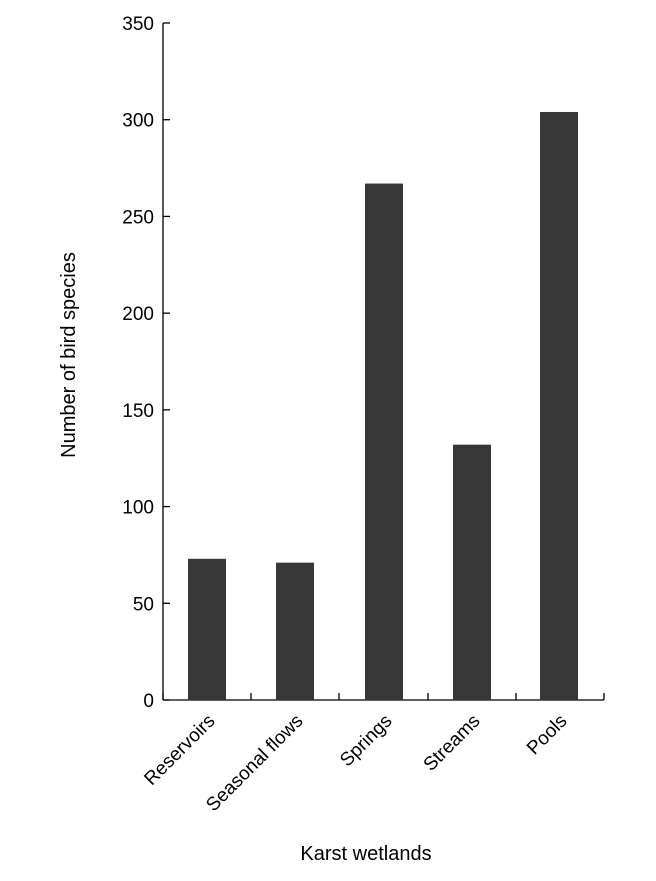  What do you see at coordinates (472, 572) in the screenshot?
I see `bar-streams` at bounding box center [472, 572].